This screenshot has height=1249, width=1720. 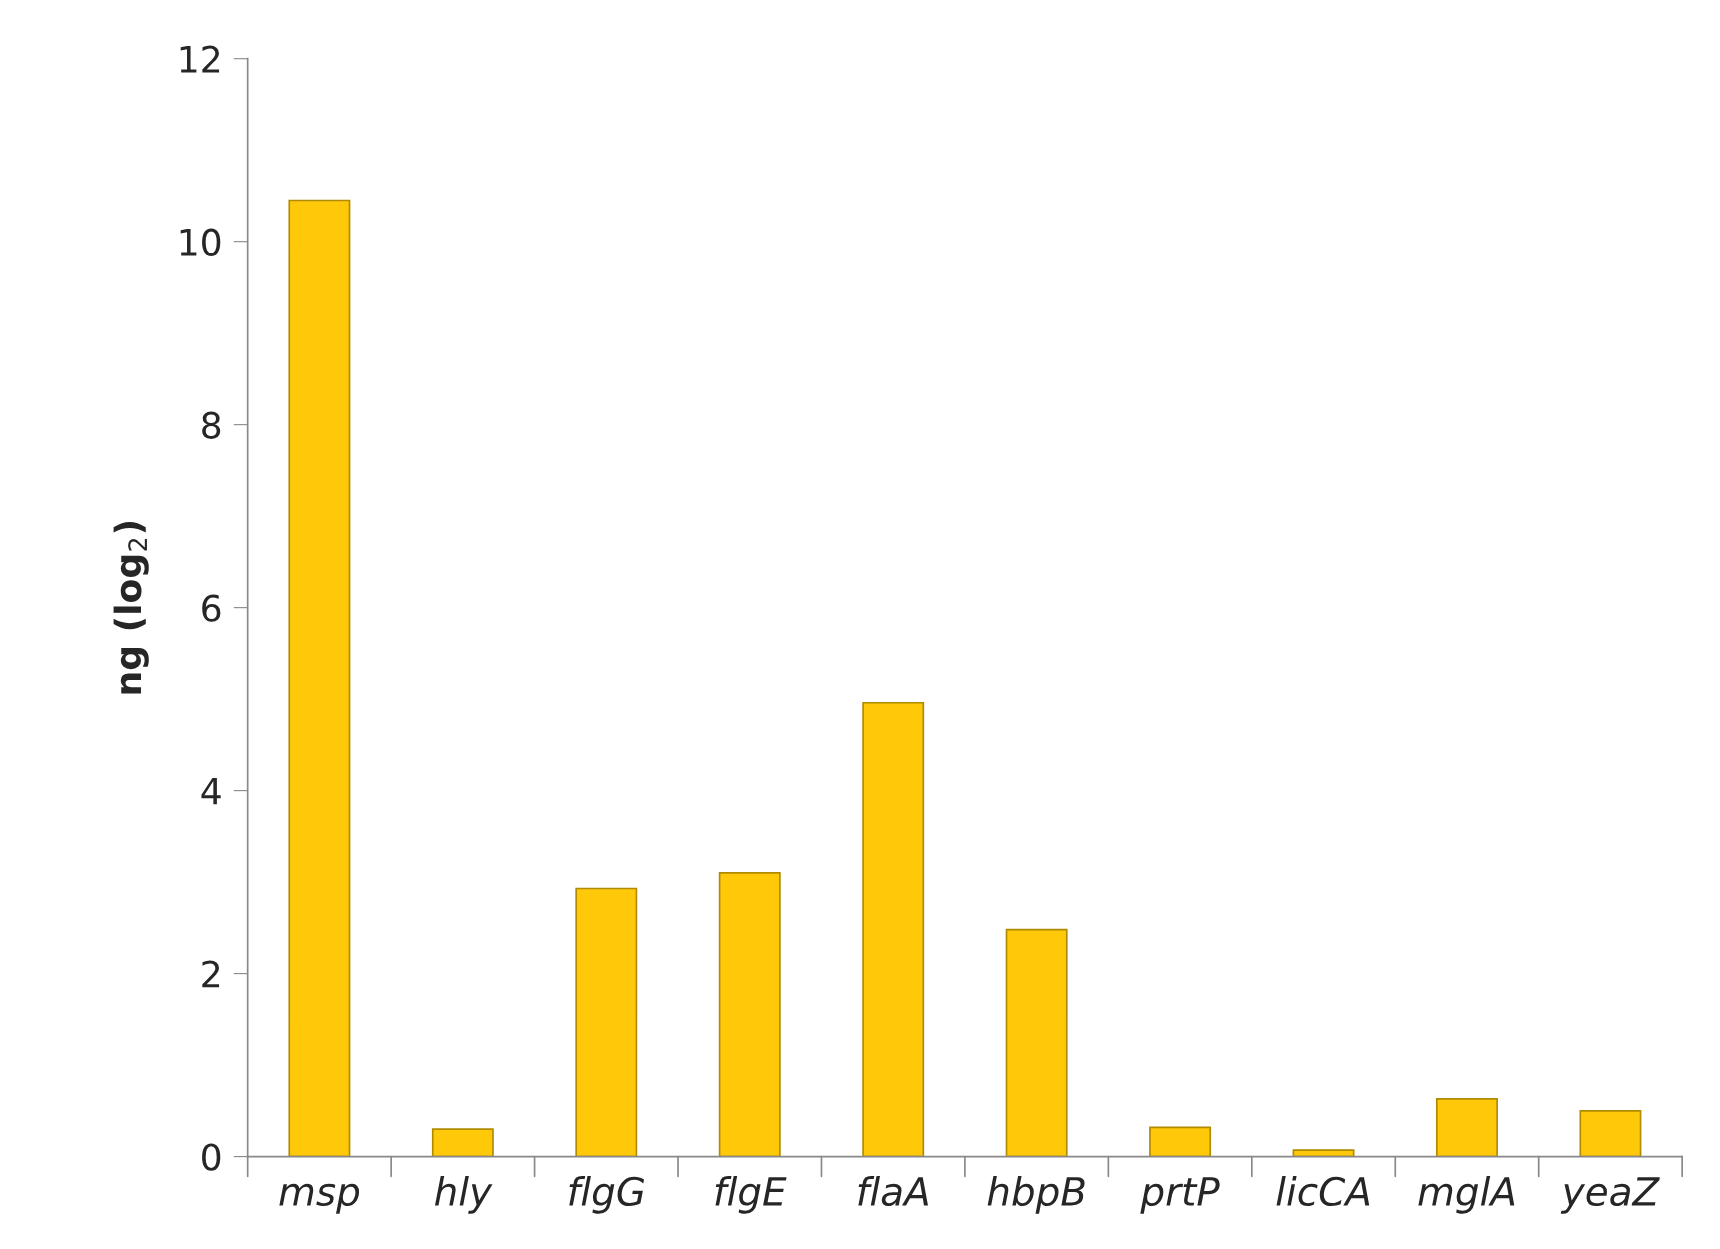 What do you see at coordinates (319, 1198) in the screenshot?
I see `x-tick-label: msp` at bounding box center [319, 1198].